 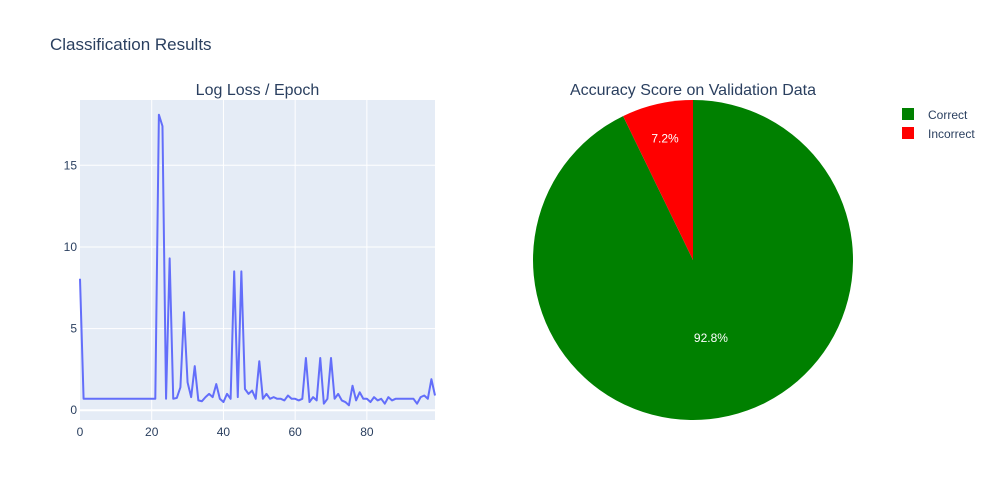 What do you see at coordinates (295, 432) in the screenshot?
I see `x-tick-label: 60` at bounding box center [295, 432].